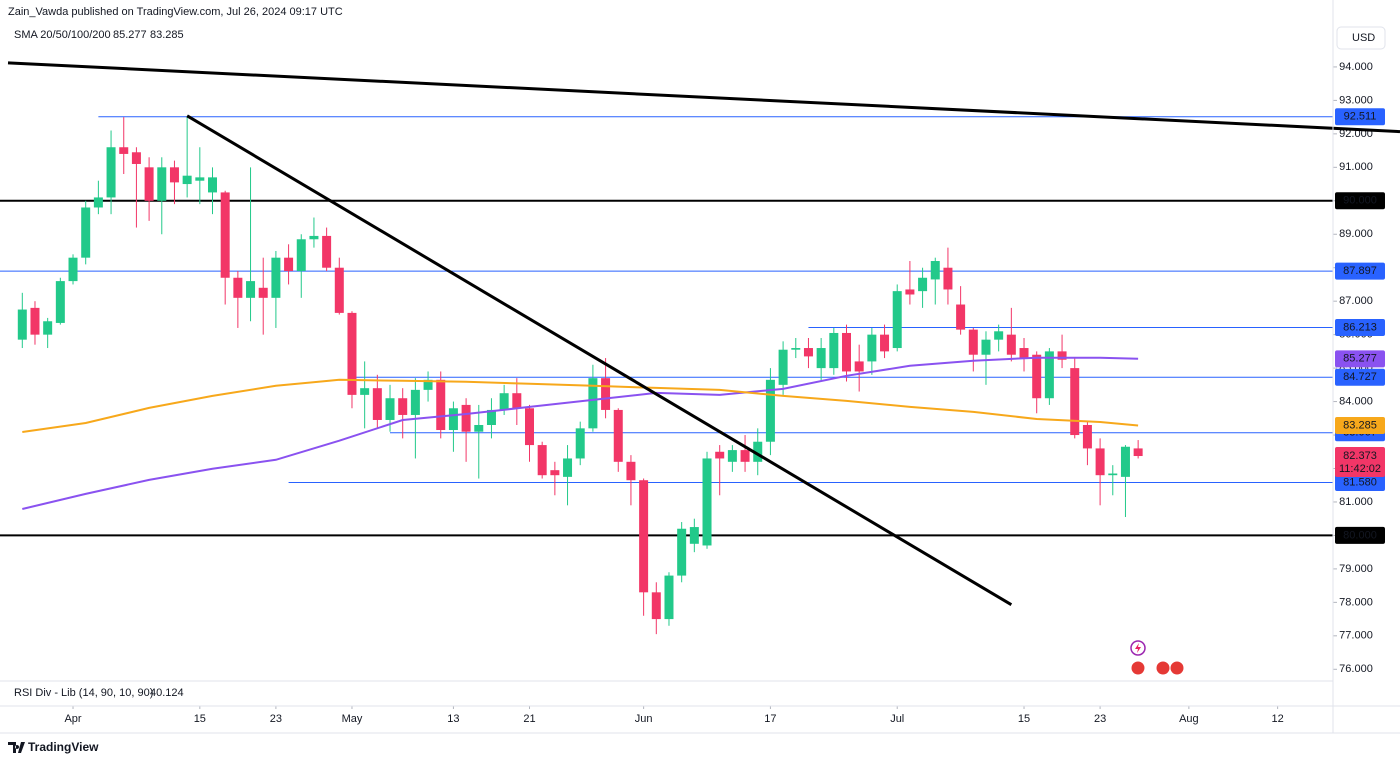 The image size is (1400, 763). What do you see at coordinates (1356, 602) in the screenshot?
I see `y-tick-label: 78.000` at bounding box center [1356, 602].